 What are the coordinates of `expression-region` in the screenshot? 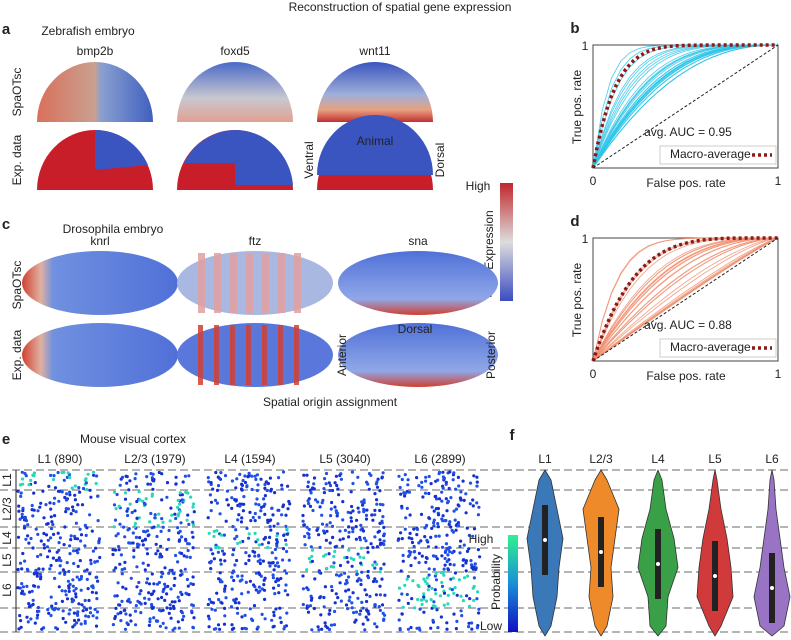 It's located at (121, 149).